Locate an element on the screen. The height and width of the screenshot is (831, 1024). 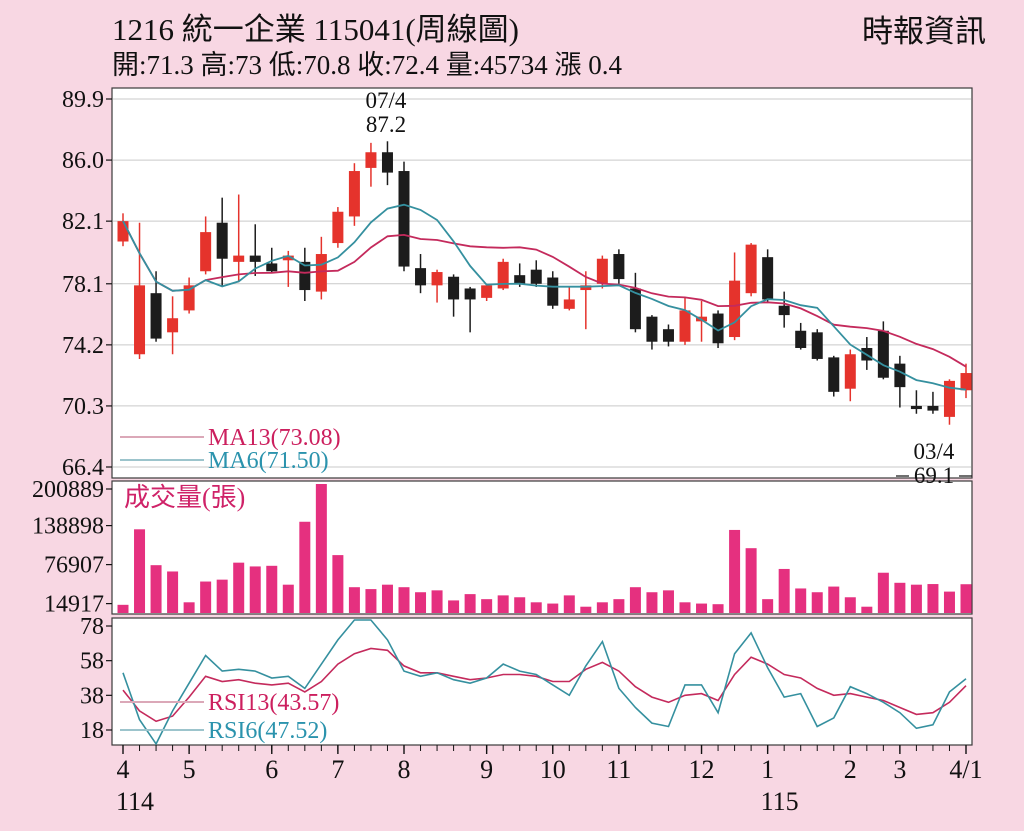
page-title: 1216 統一企業 115041(周線圖) is located at coordinates (315, 29).